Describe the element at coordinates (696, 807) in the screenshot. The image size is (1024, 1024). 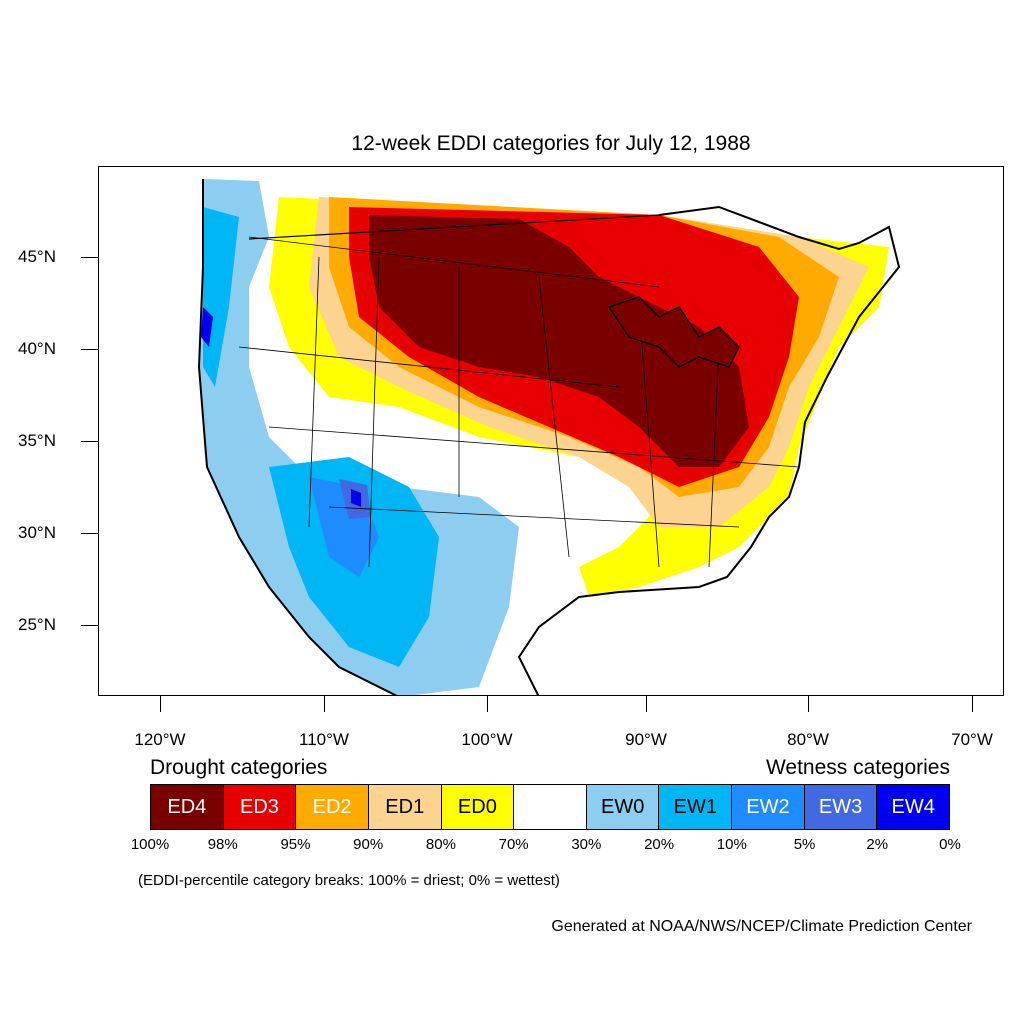
I see `legend-box-ew1: EW1` at that location.